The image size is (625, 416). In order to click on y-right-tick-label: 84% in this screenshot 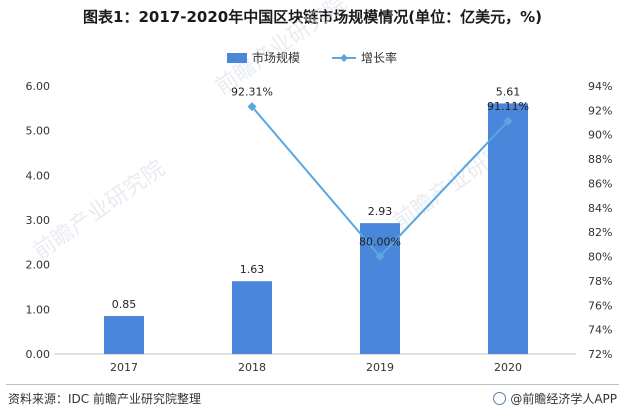, I will do `click(600, 208)`.